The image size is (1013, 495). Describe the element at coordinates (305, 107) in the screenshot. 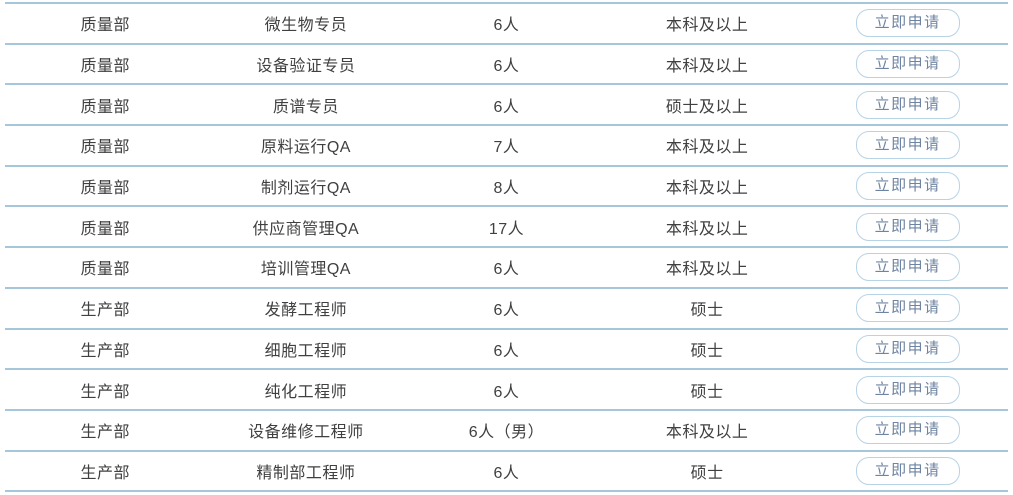

I see `position-cell: 质谱专员` at that location.